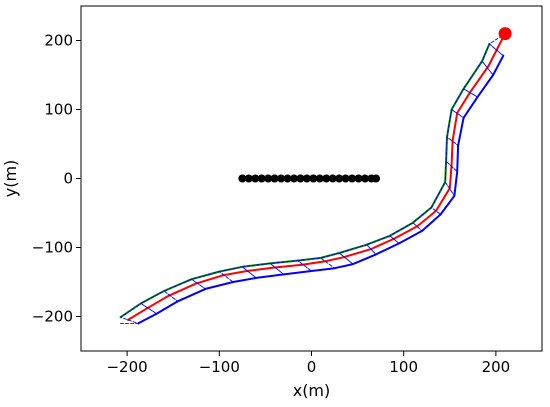 The height and width of the screenshot is (407, 550). What do you see at coordinates (10, 179) in the screenshot?
I see `y-axis-label: y(m)` at bounding box center [10, 179].